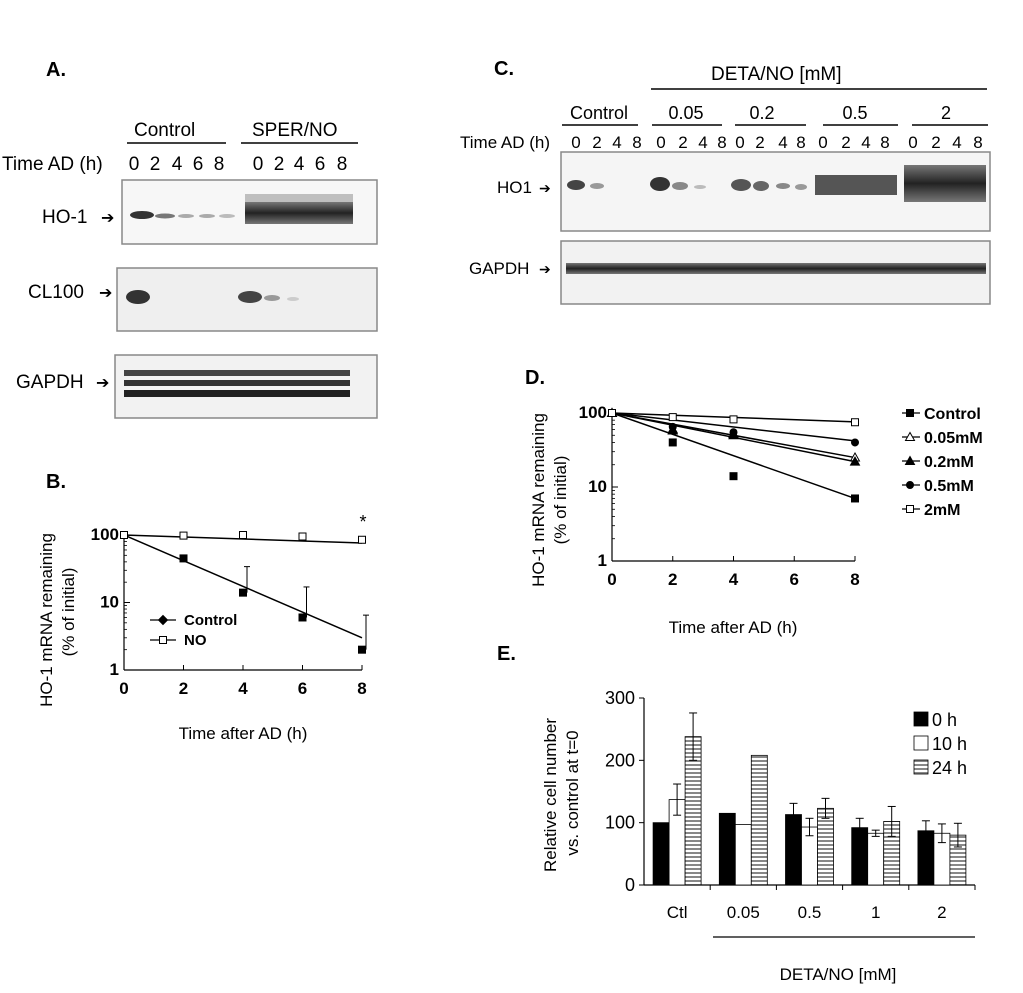 This screenshot has height=993, width=1023. I want to click on arrow-right-icon: ➔, so click(545, 269).